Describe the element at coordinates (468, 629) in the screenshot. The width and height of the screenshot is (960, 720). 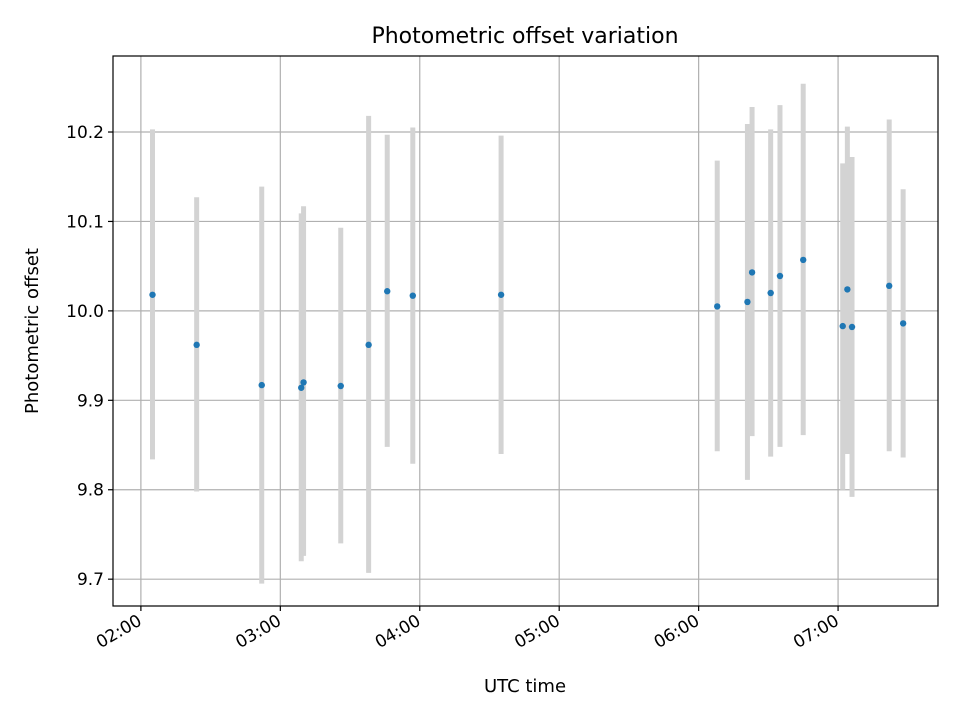
I see `x-axis-ticks: 02:00 03:00 04:00 05:00 06:00 07:00` at that location.